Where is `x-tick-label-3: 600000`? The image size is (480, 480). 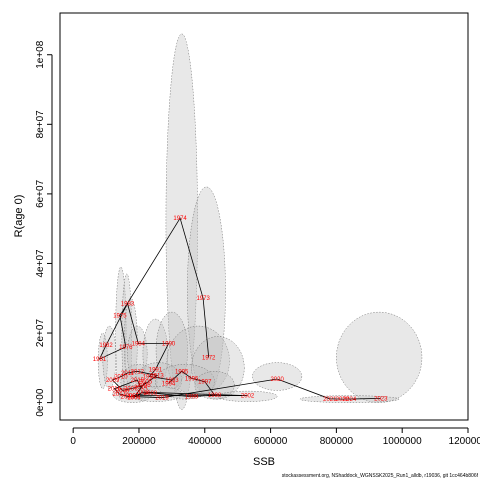 x-tick-label-3: 600000 is located at coordinates (271, 441).